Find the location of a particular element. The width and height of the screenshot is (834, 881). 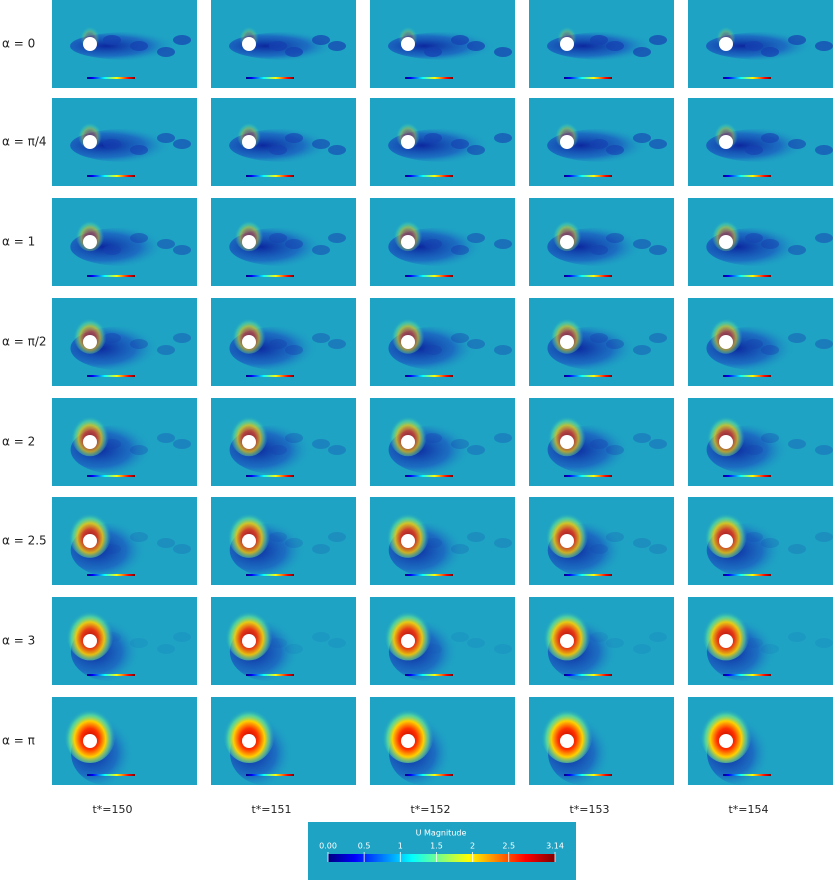

wake is located at coordinates (448, 46).